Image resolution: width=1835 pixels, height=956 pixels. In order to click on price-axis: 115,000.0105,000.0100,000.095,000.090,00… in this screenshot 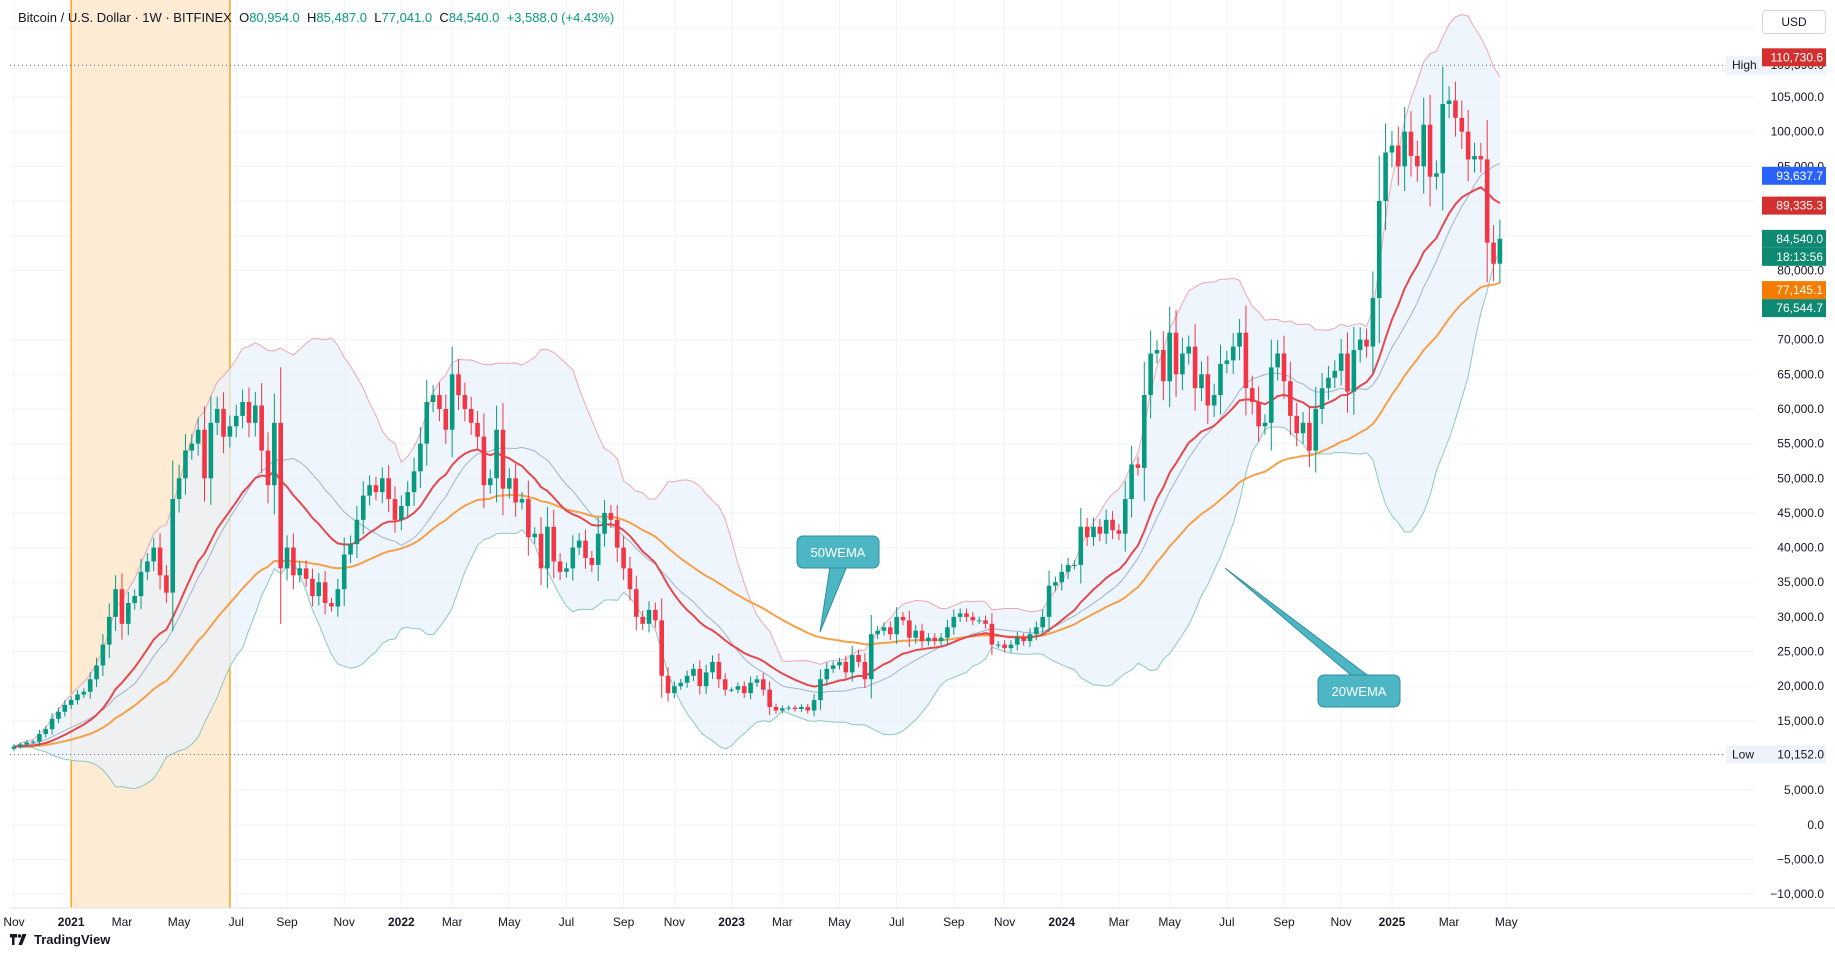, I will do `click(1780, 454)`.